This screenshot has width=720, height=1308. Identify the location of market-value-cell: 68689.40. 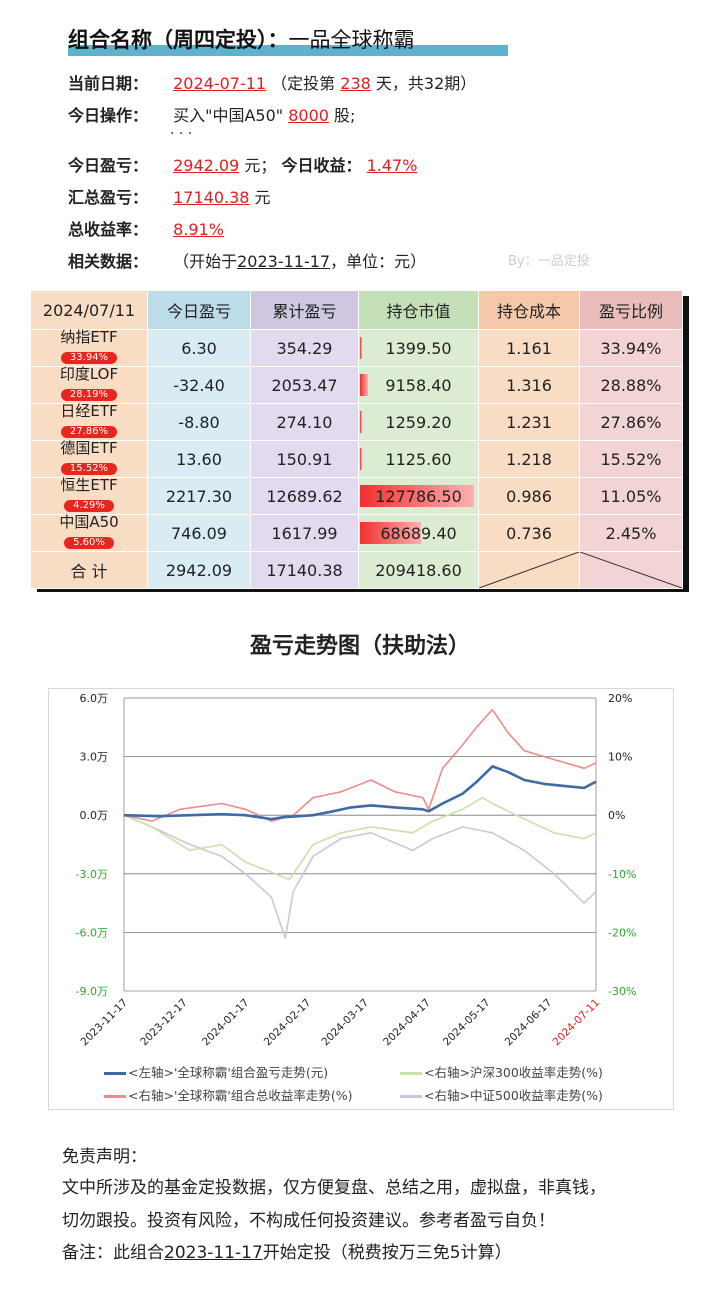
(418, 533).